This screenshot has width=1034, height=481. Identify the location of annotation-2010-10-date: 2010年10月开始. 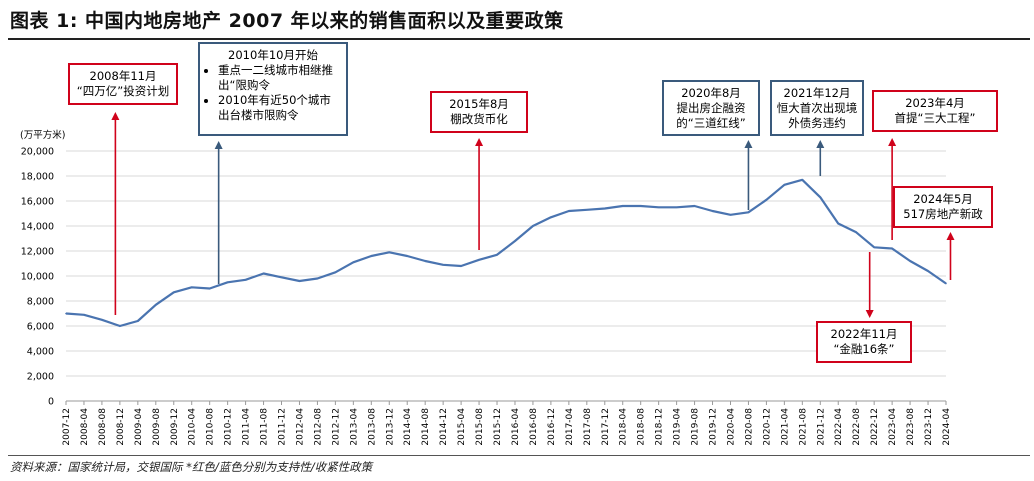
(273, 55).